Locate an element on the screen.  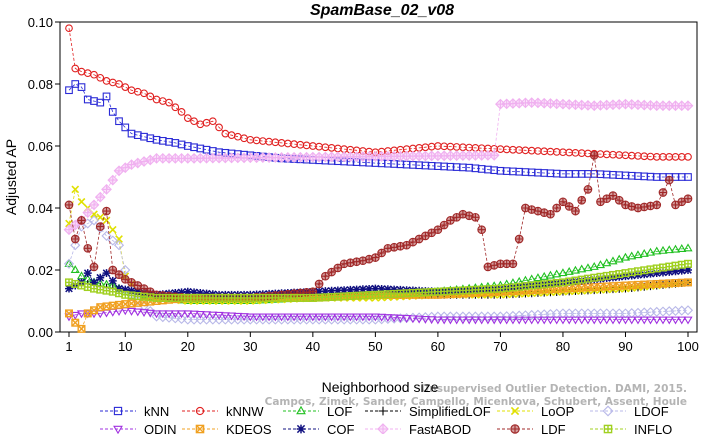
legend-item: LDOF is located at coordinates (629, 411).